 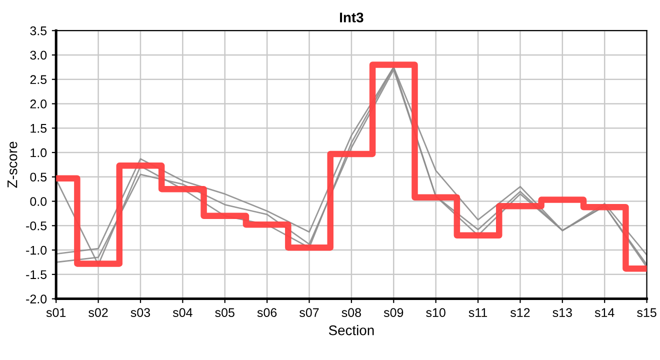 What do you see at coordinates (98, 313) in the screenshot?
I see `x-tick-label: s02` at bounding box center [98, 313].